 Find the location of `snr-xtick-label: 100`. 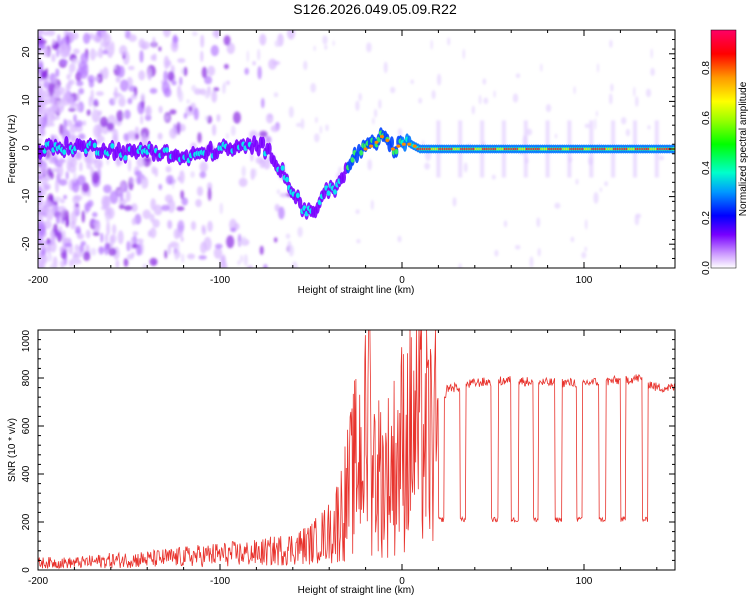

snr-xtick-label: 100 is located at coordinates (584, 581).